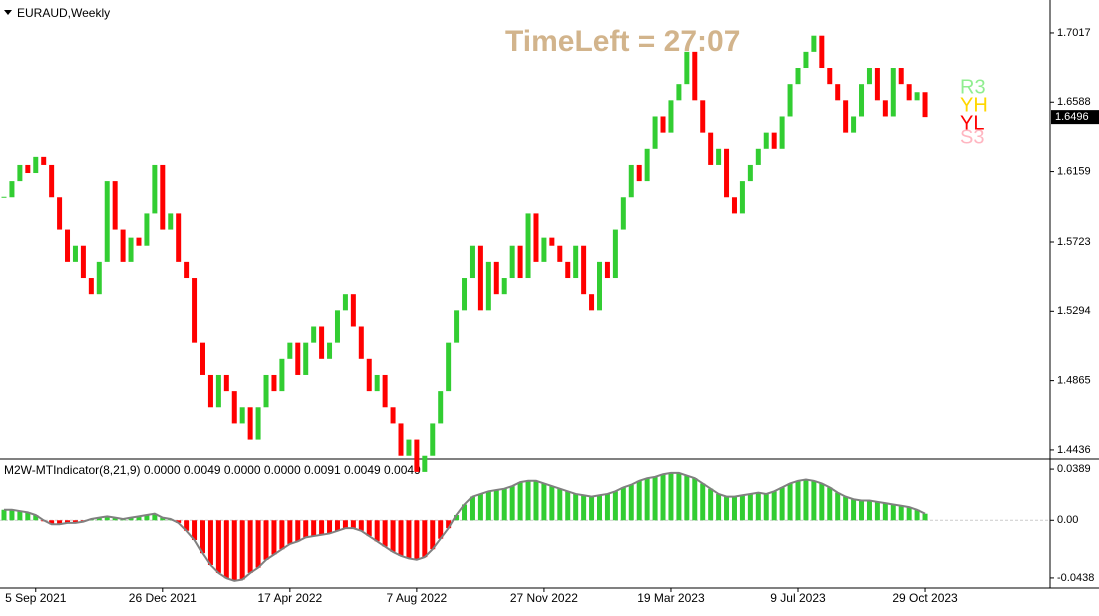 The width and height of the screenshot is (1099, 616). I want to click on y-tick-label: 1.5723, so click(1074, 242).